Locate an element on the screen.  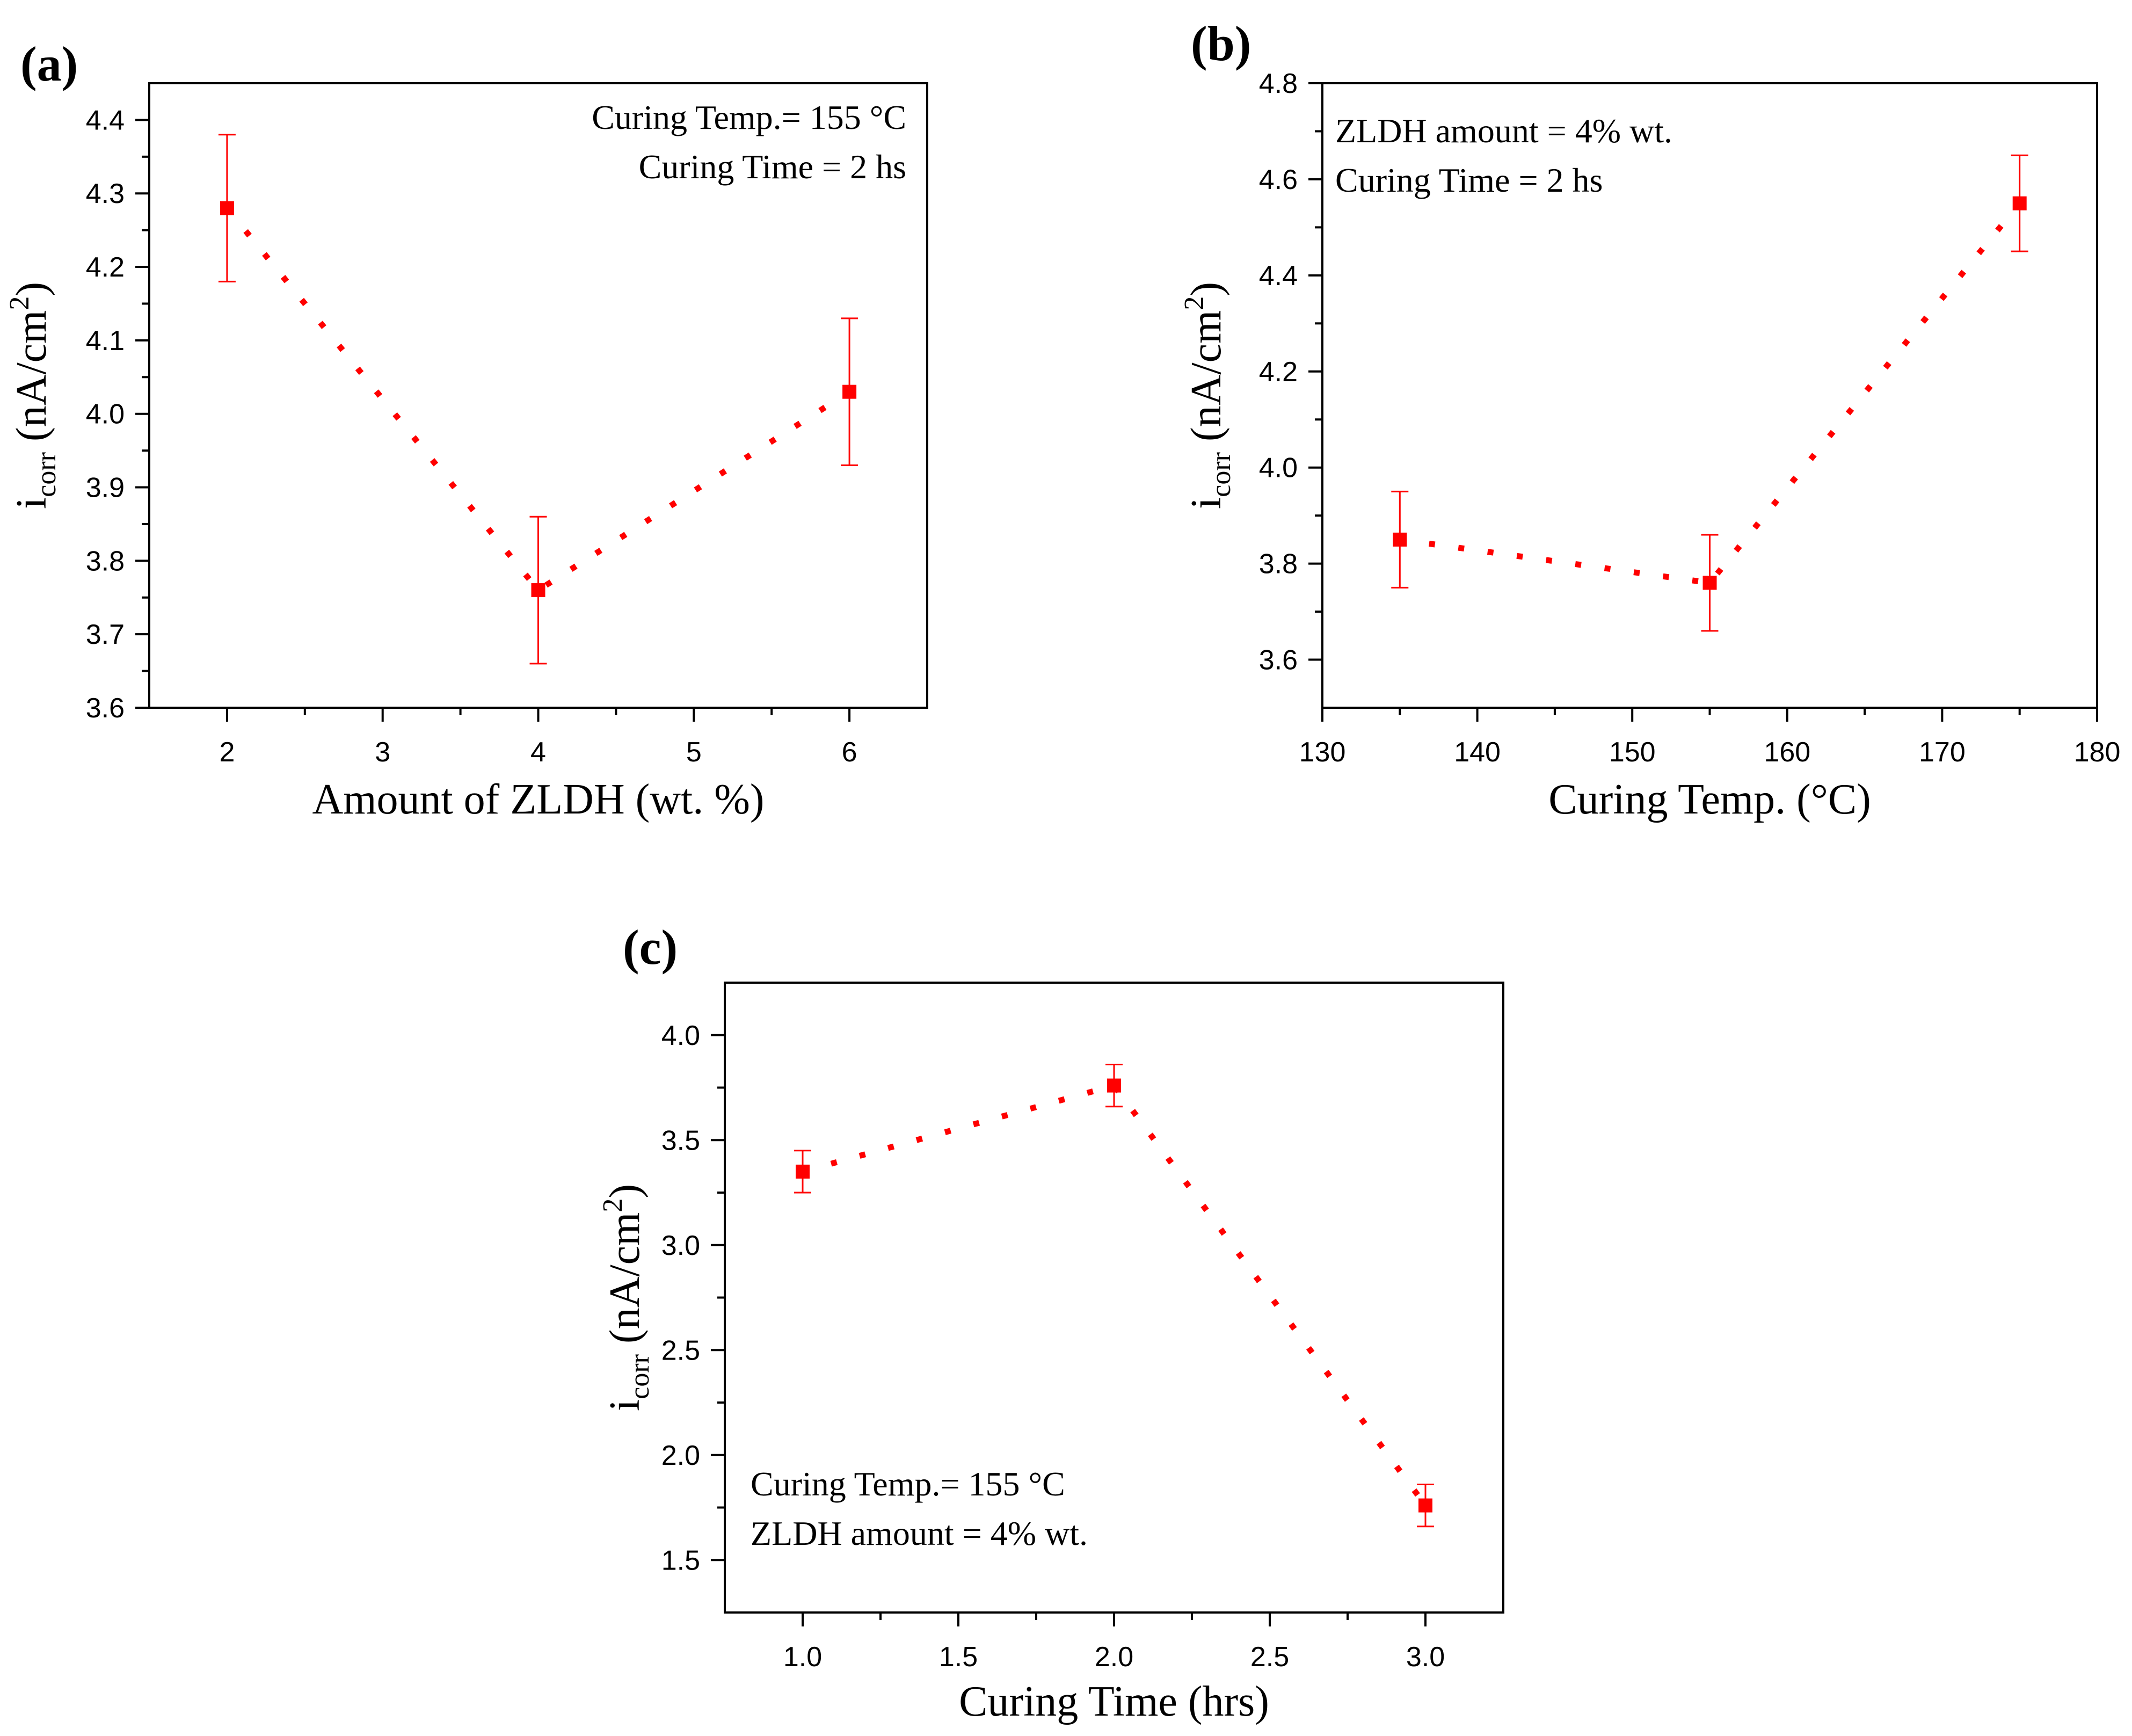
x-tick-label: 160 is located at coordinates (1787, 752).